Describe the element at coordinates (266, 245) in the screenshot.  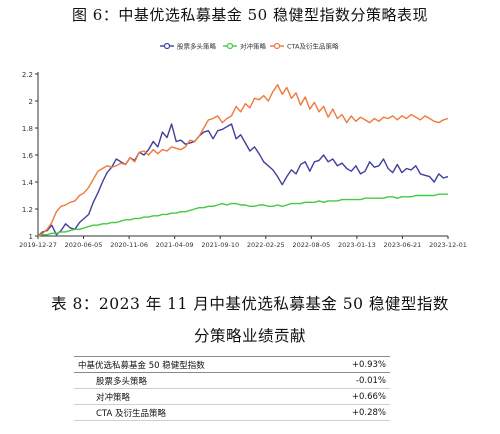
I see `x-tick-label: 2022-02-25` at that location.